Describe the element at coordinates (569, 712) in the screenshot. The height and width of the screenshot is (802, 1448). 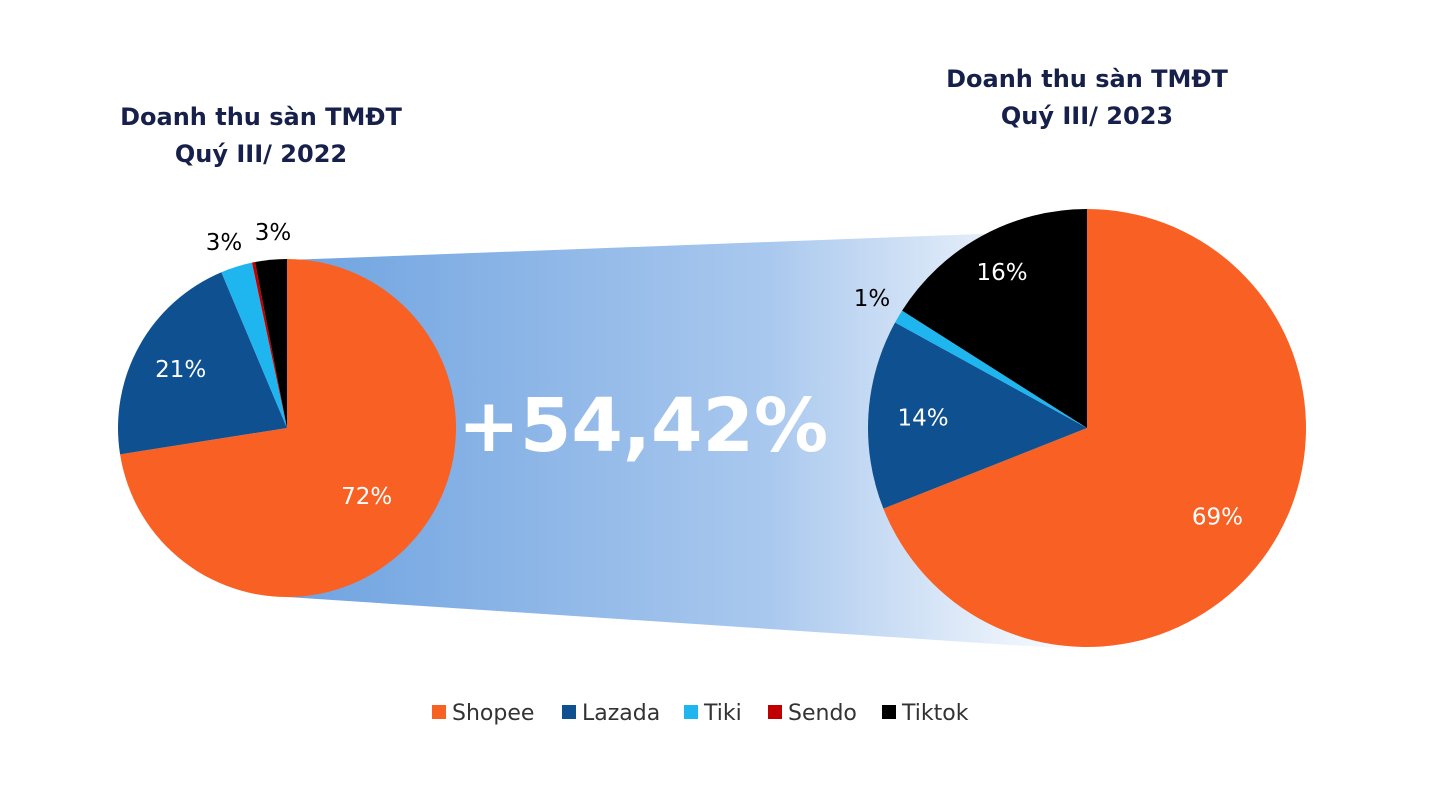
I see `legend-swatch-lazada` at that location.